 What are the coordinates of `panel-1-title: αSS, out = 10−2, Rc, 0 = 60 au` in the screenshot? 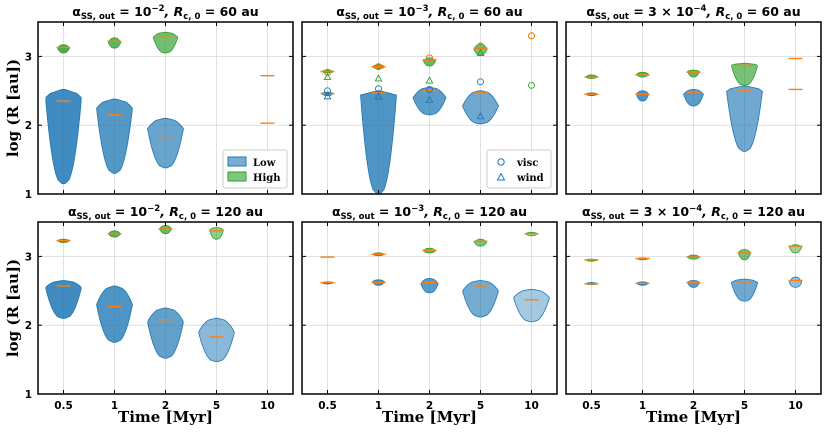 It's located at (165, 13).